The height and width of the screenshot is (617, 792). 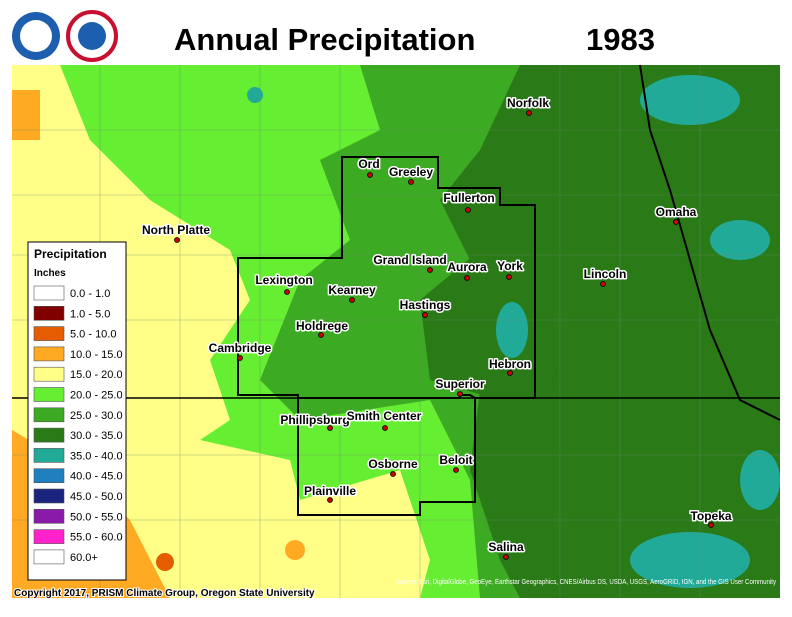 What do you see at coordinates (240, 348) in the screenshot?
I see `city-label: Cambridge` at bounding box center [240, 348].